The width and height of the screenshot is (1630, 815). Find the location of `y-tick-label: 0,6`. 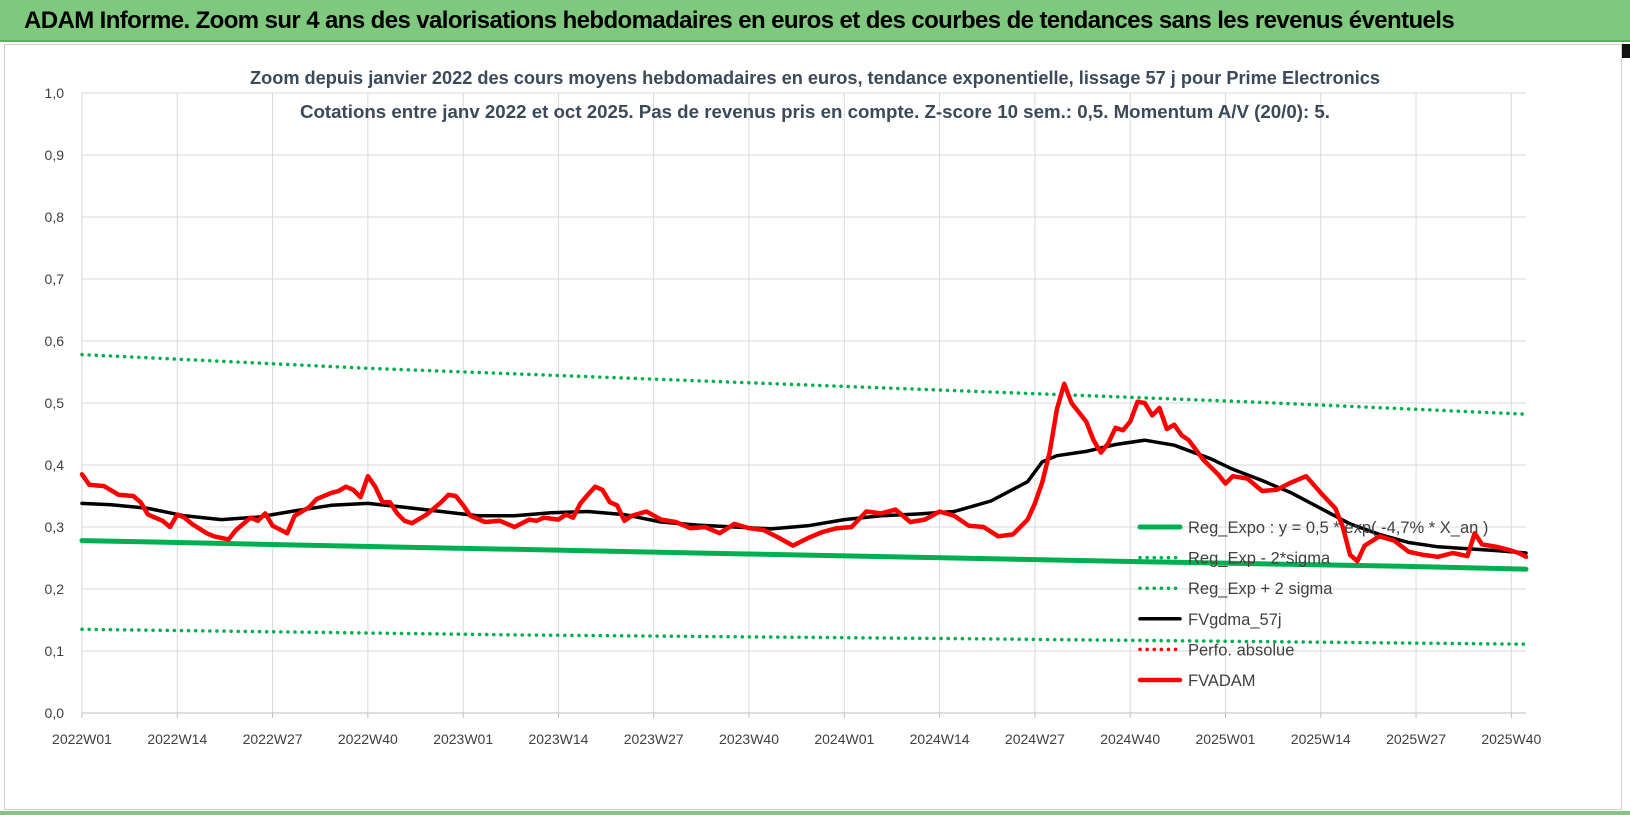

y-tick-label: 0,6 is located at coordinates (55, 341).